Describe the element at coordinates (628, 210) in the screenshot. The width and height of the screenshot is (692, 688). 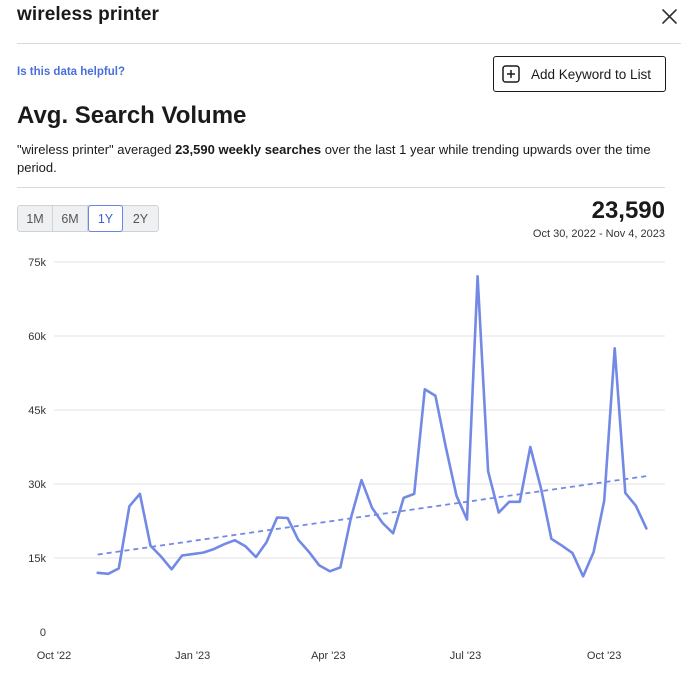
I see `avg-volume-value: 23,590` at that location.